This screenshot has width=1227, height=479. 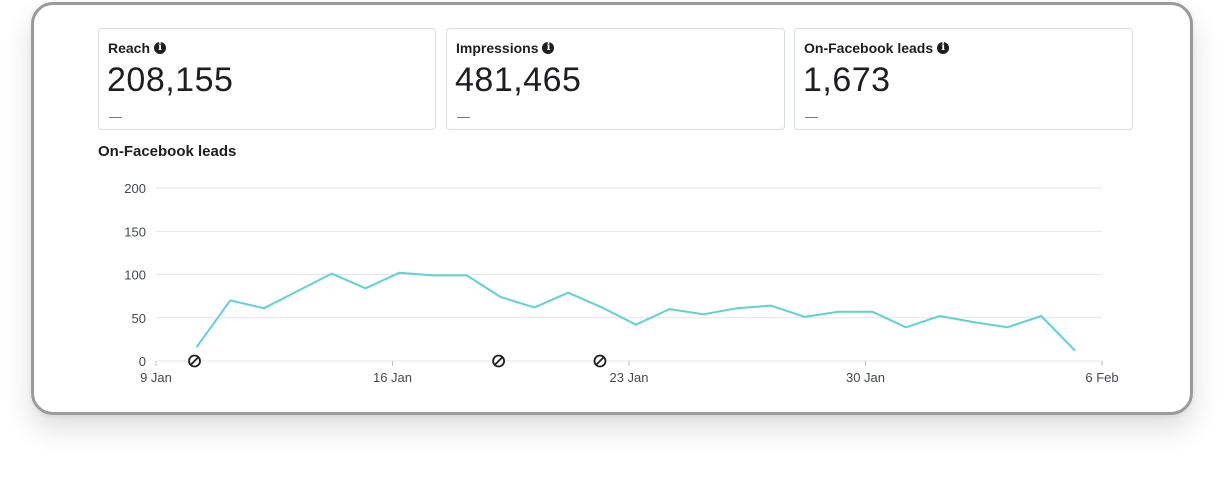 I want to click on reach-delta: —, so click(x=115, y=116).